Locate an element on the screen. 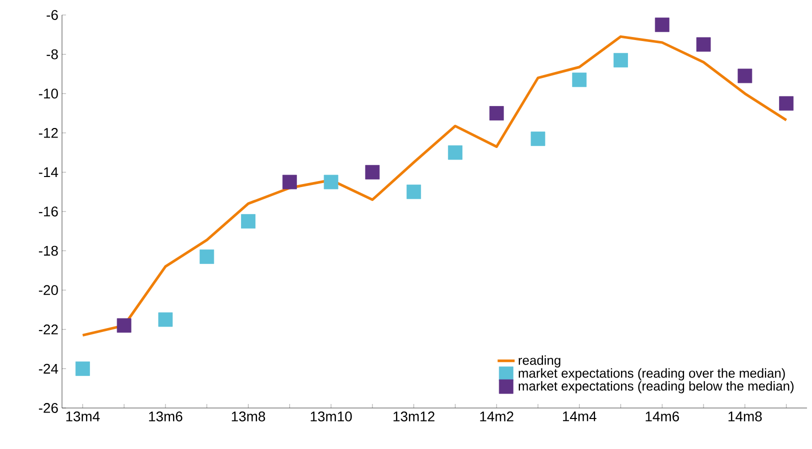 Image resolution: width=812 pixels, height=449 pixels. x-tick-label: 13m12 is located at coordinates (414, 417).